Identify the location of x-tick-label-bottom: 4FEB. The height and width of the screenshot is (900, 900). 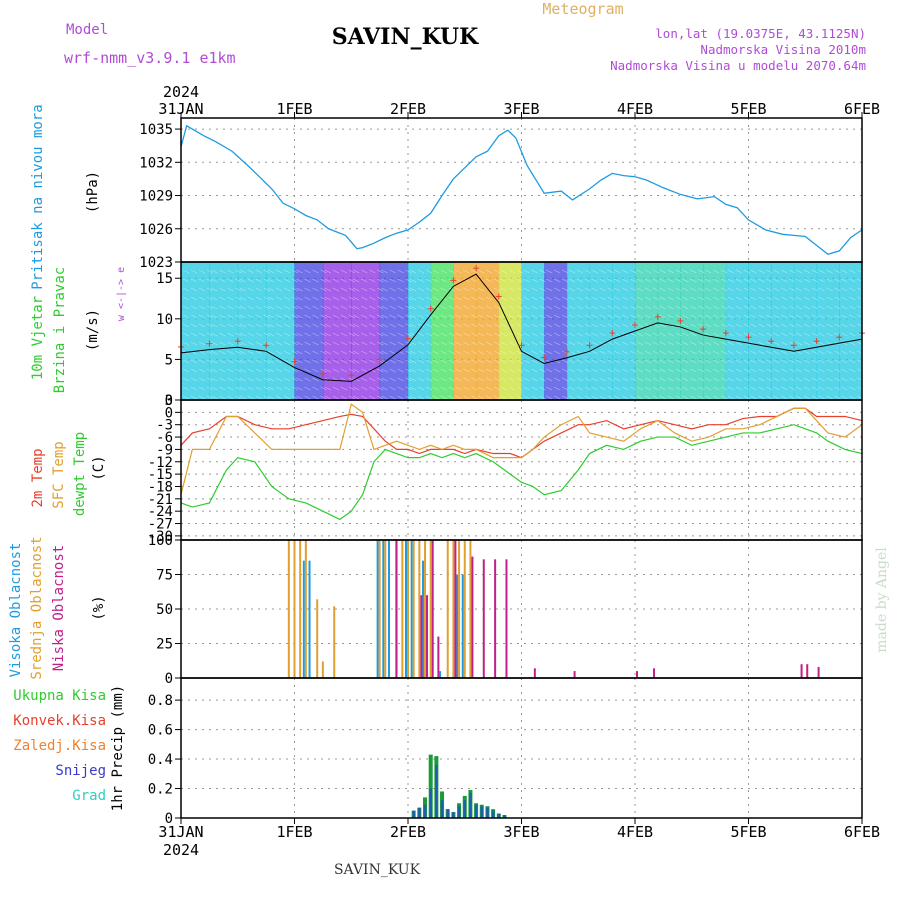
(635, 832).